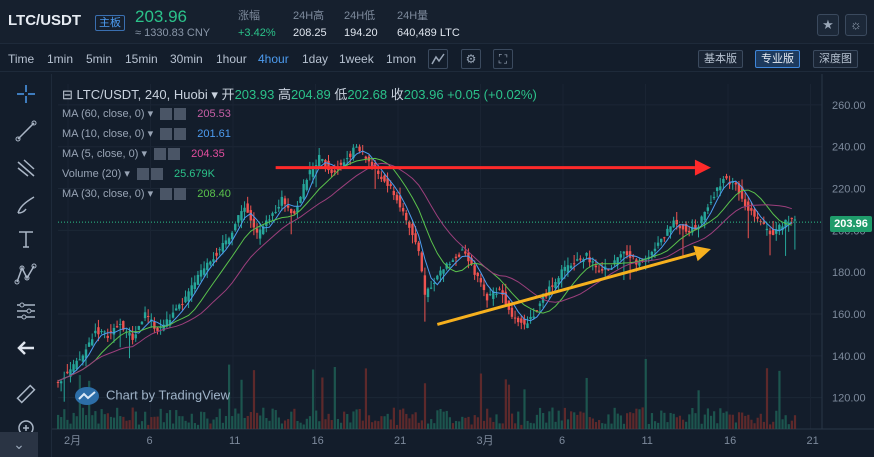 The height and width of the screenshot is (457, 874). I want to click on interval-1week: 1week, so click(356, 59).